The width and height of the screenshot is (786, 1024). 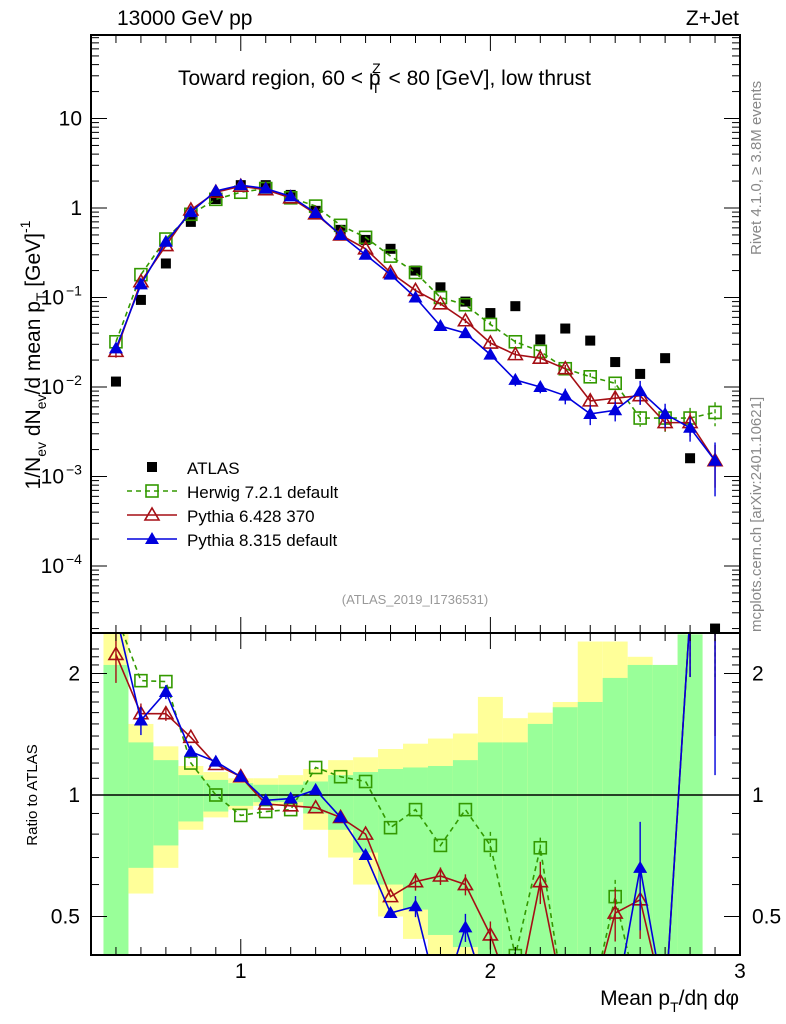 I want to click on legend-label: ATLAS, so click(x=213, y=468).